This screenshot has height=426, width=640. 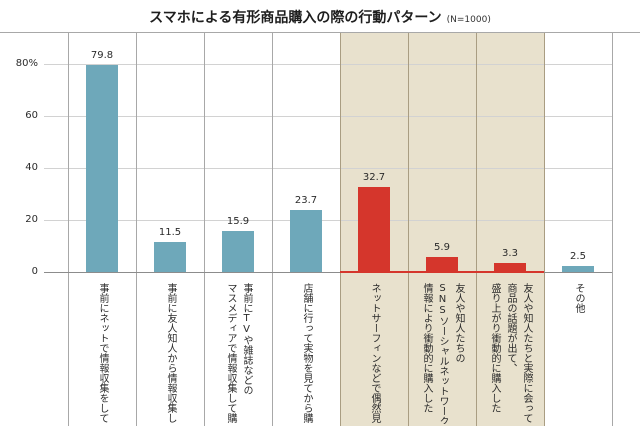 What do you see at coordinates (510, 253) in the screenshot?
I see `value-label-7: 3.3` at bounding box center [510, 253].